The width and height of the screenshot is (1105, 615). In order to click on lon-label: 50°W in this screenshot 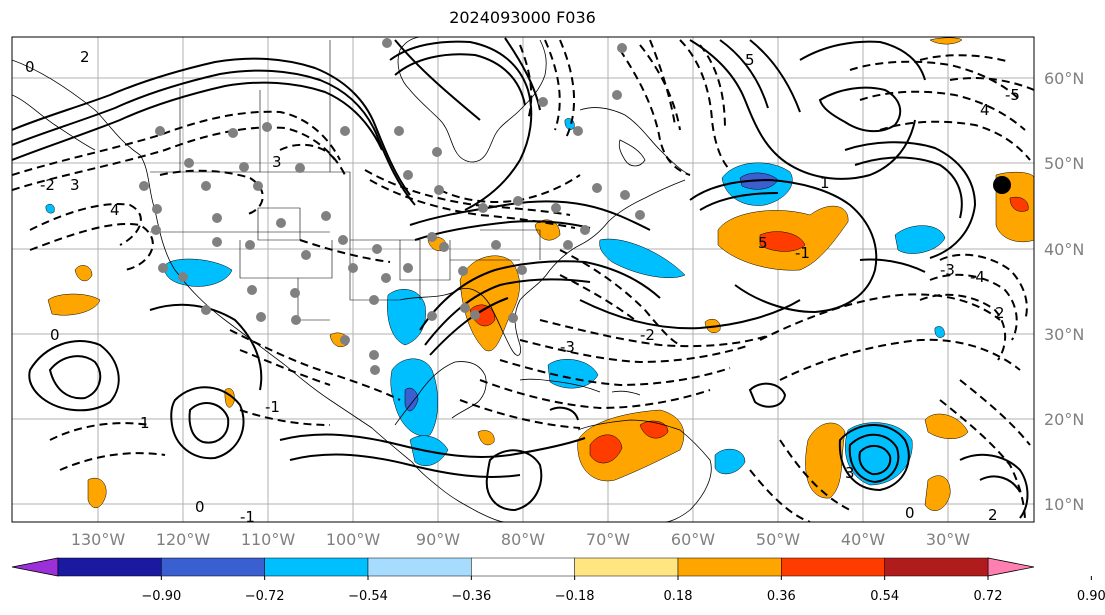, I will do `click(778, 539)`.